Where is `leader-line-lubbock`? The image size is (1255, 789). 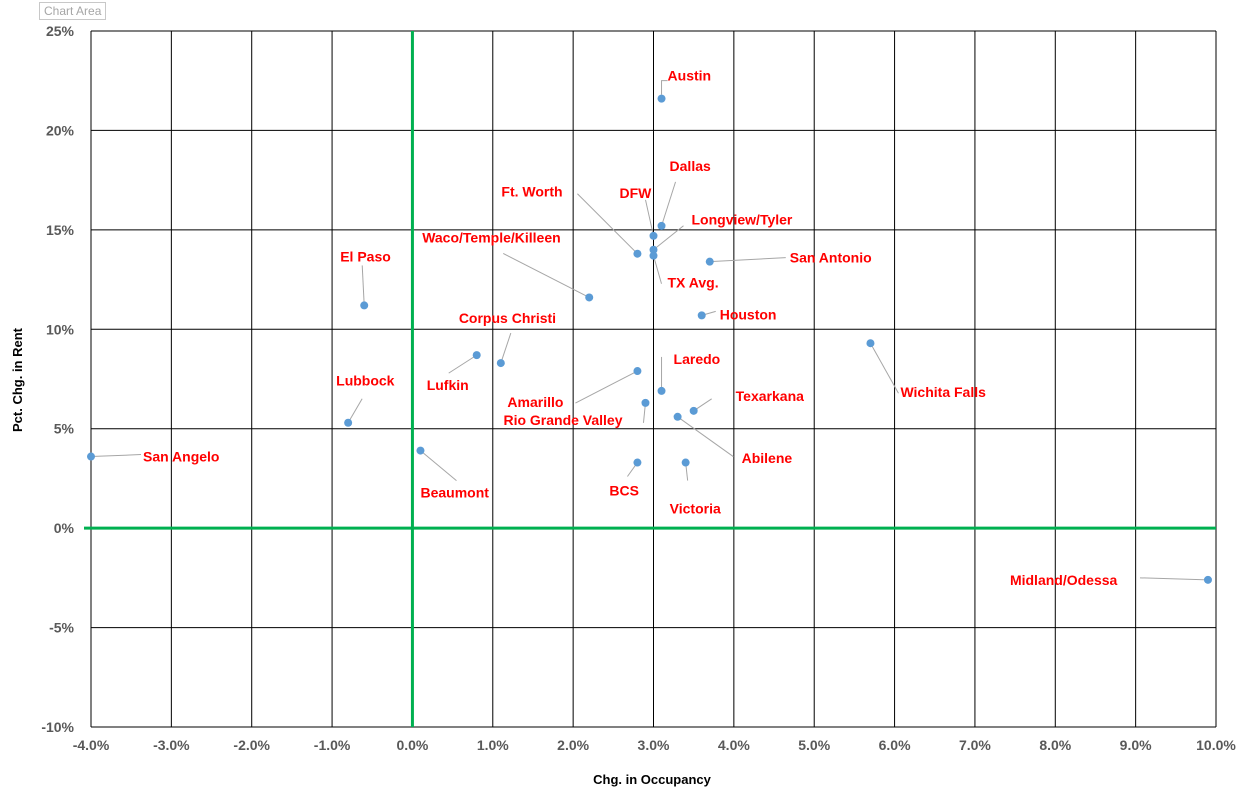
leader-line-lubbock is located at coordinates (355, 411).